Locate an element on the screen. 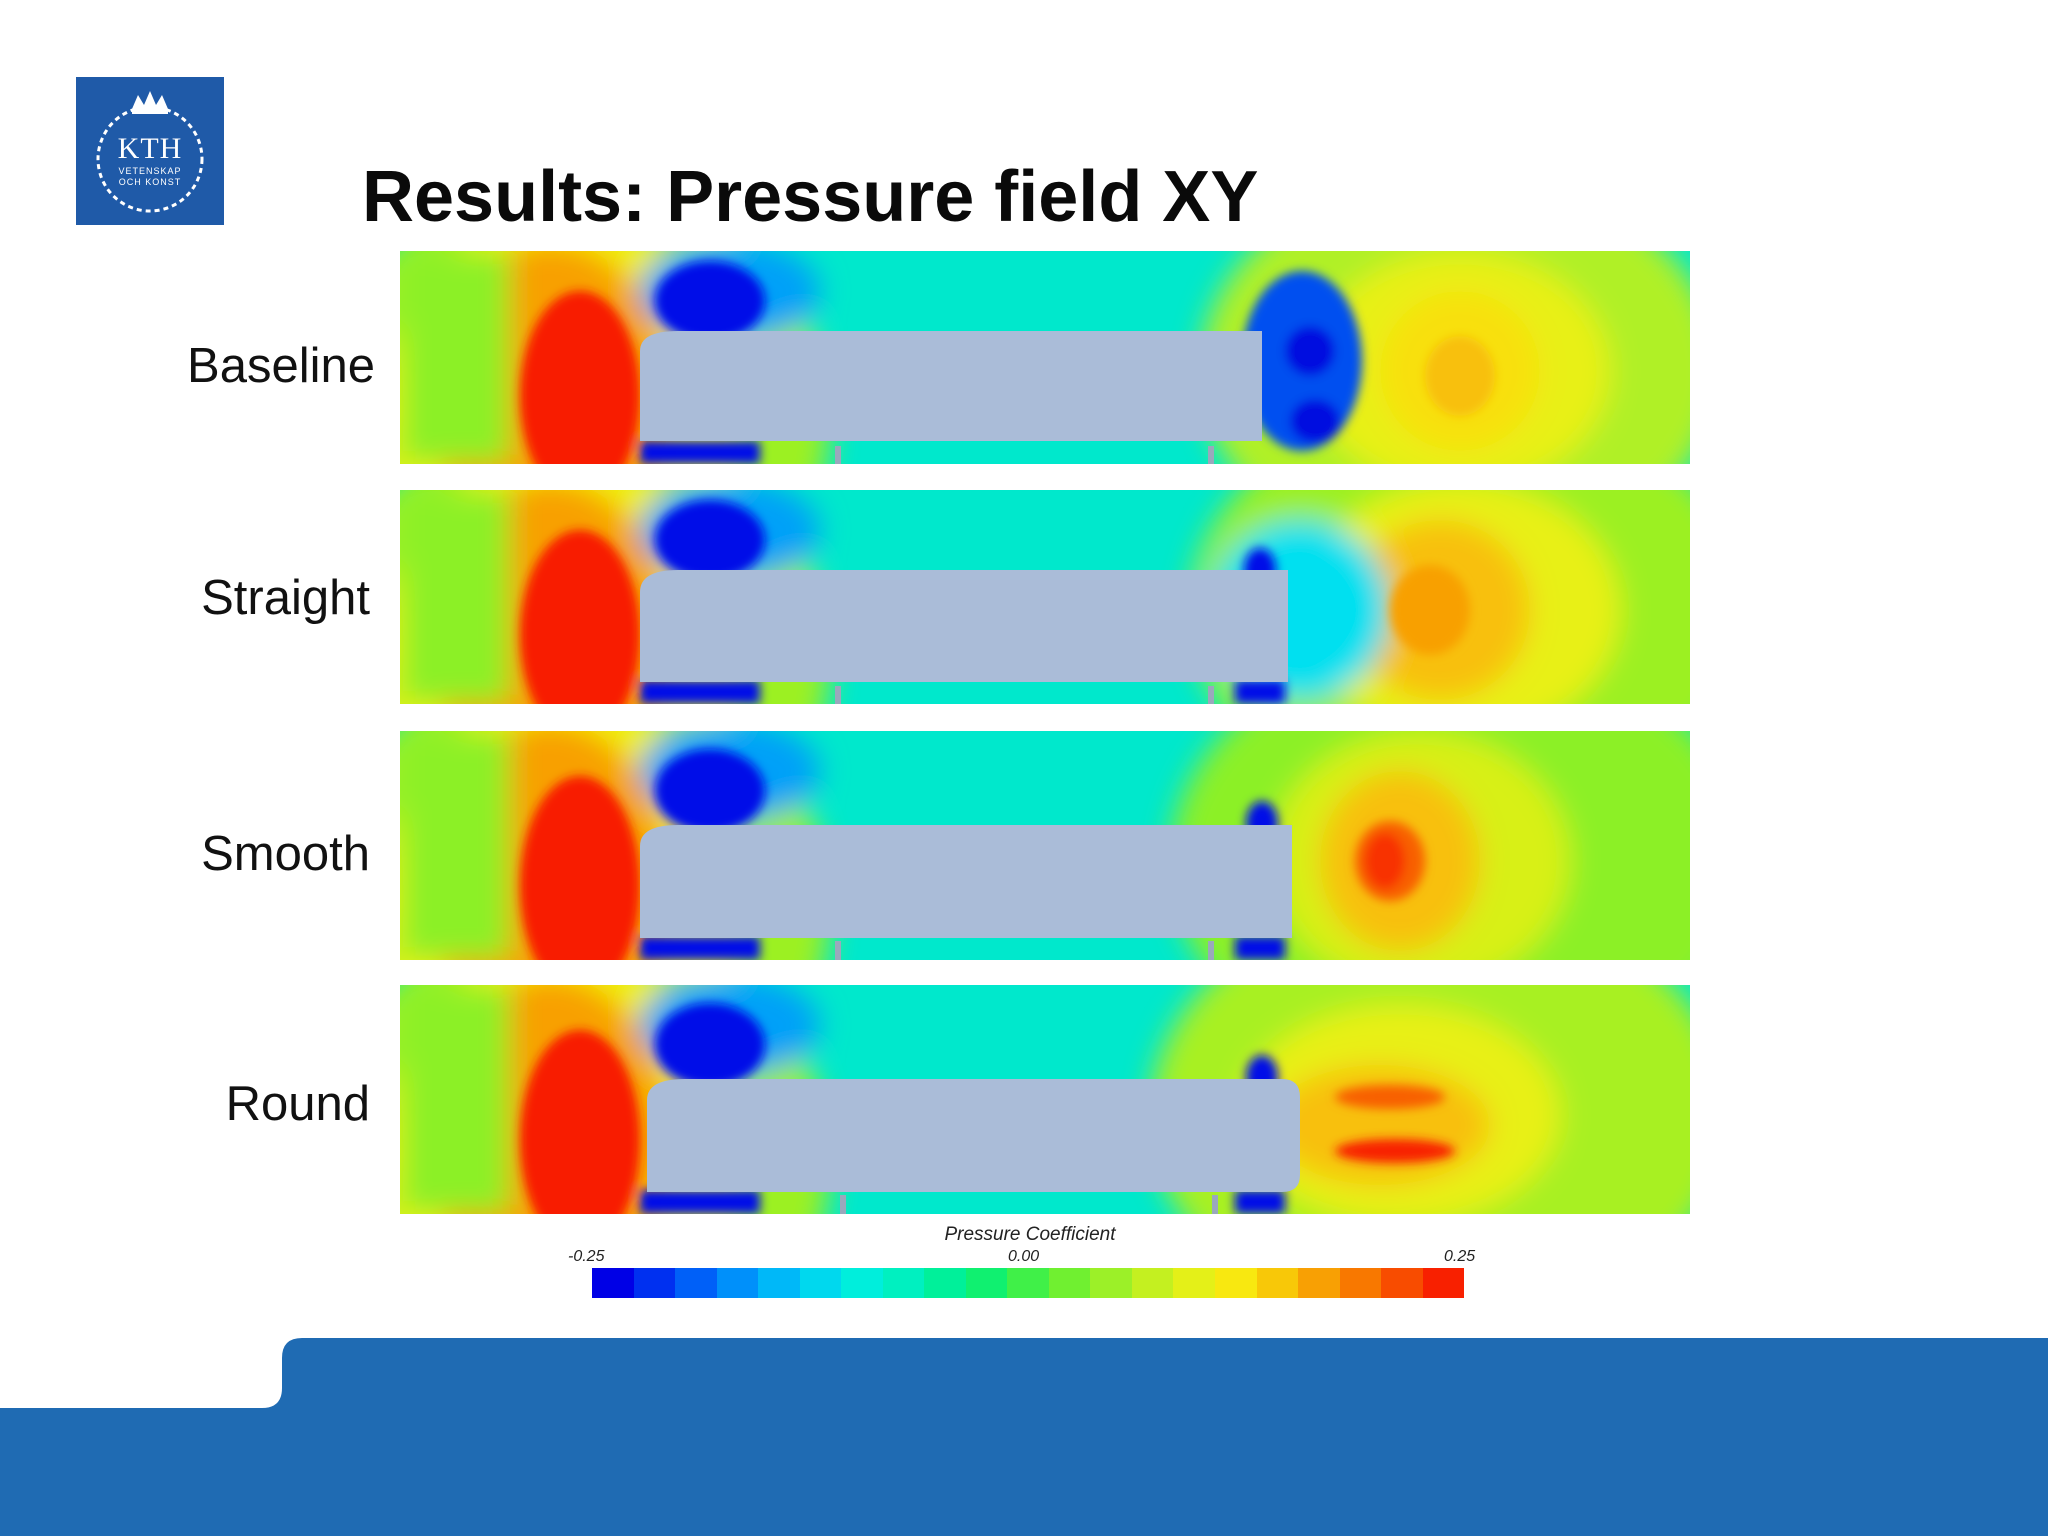 This screenshot has height=1536, width=2048. colorbar-min-label: -0.25 is located at coordinates (586, 1256).